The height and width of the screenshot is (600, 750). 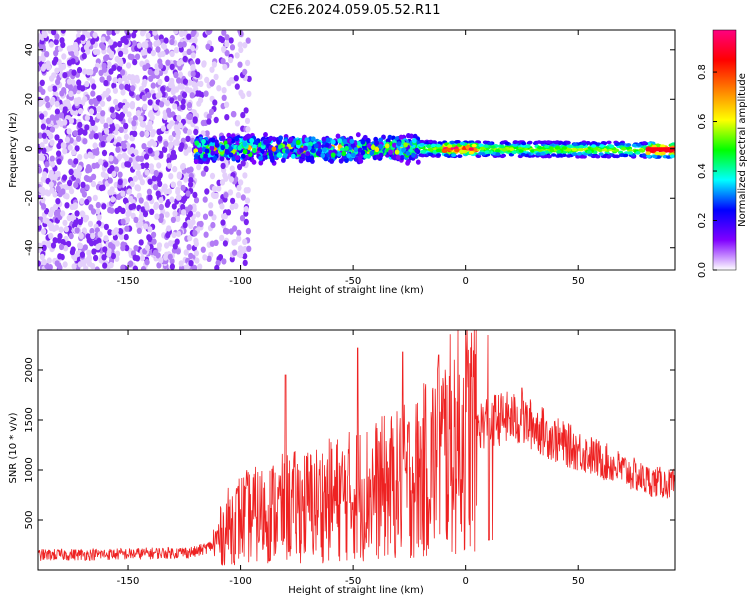 I want to click on colorbar-ticks: 0.0 0.2 0.4 0.6 0.8, so click(x=707, y=171).